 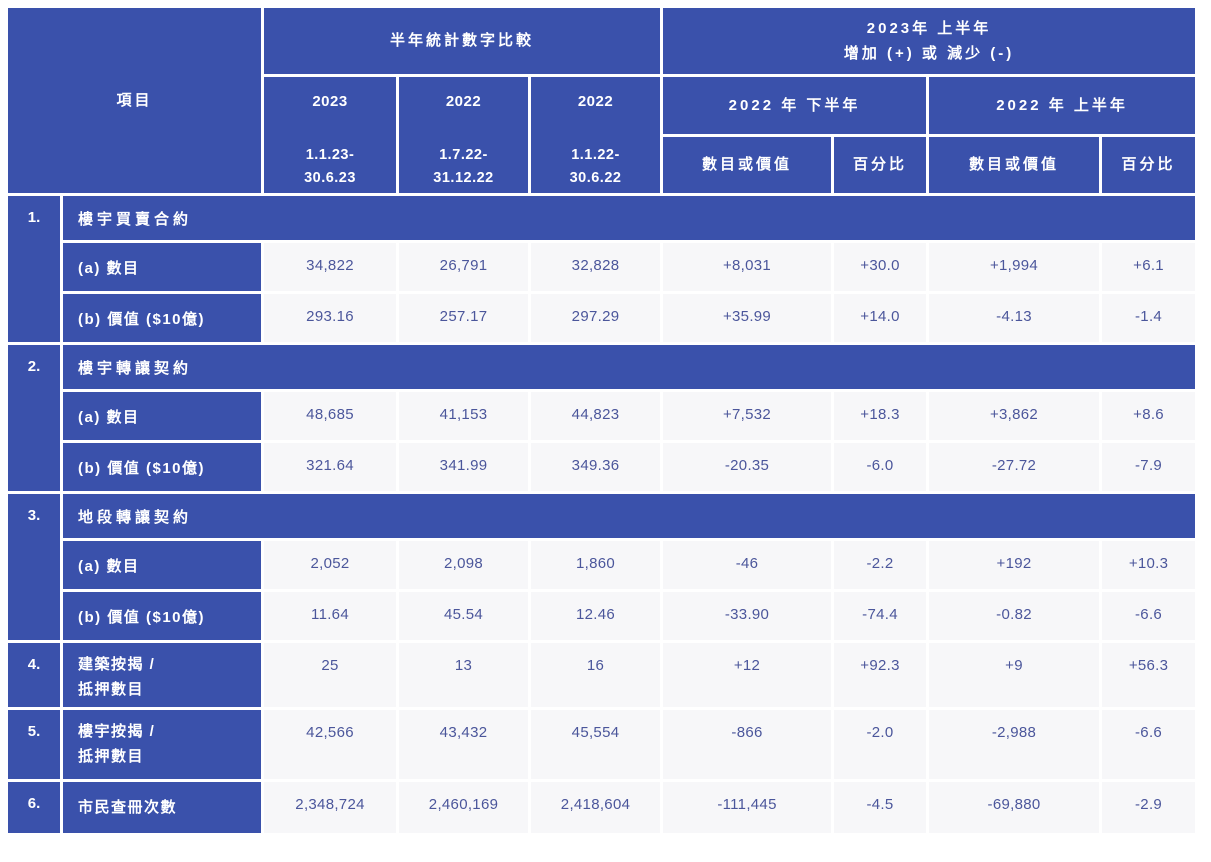 What do you see at coordinates (1149, 416) in the screenshot?
I see `data-cell: +8.6` at bounding box center [1149, 416].